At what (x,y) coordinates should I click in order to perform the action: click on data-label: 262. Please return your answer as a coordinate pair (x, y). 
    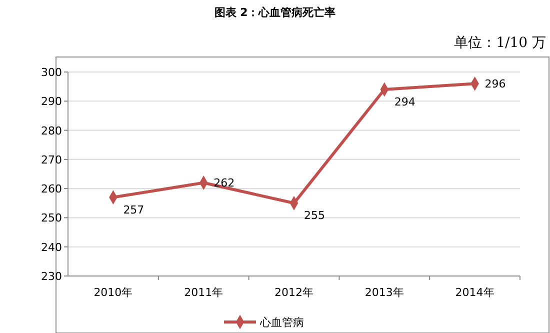
    Looking at the image, I should click on (224, 183).